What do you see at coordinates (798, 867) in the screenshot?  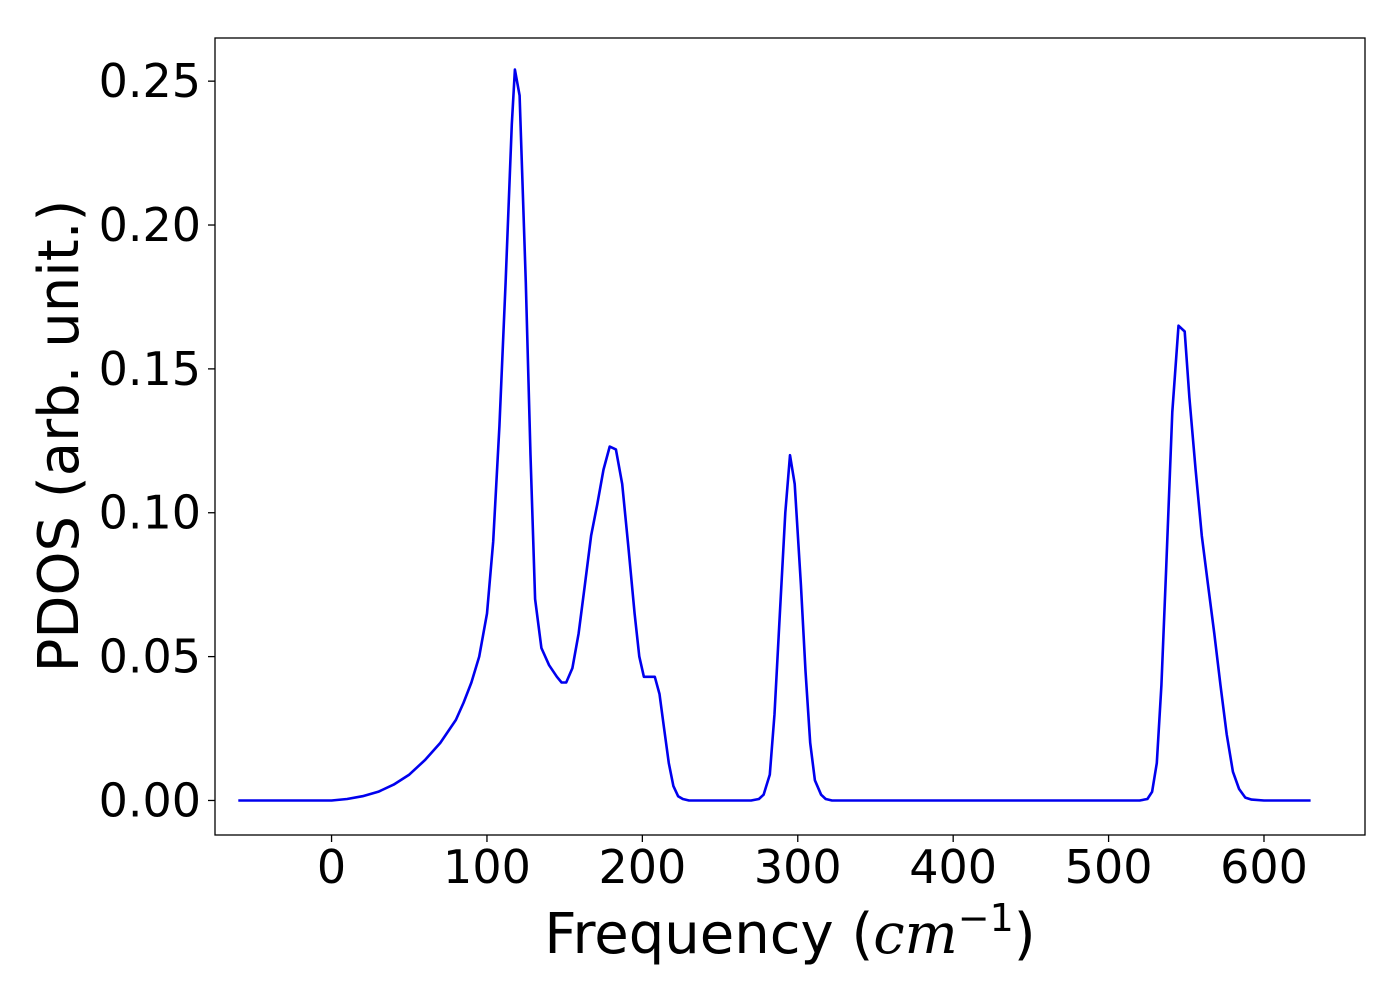 I see `x-tick-label: 300` at bounding box center [798, 867].